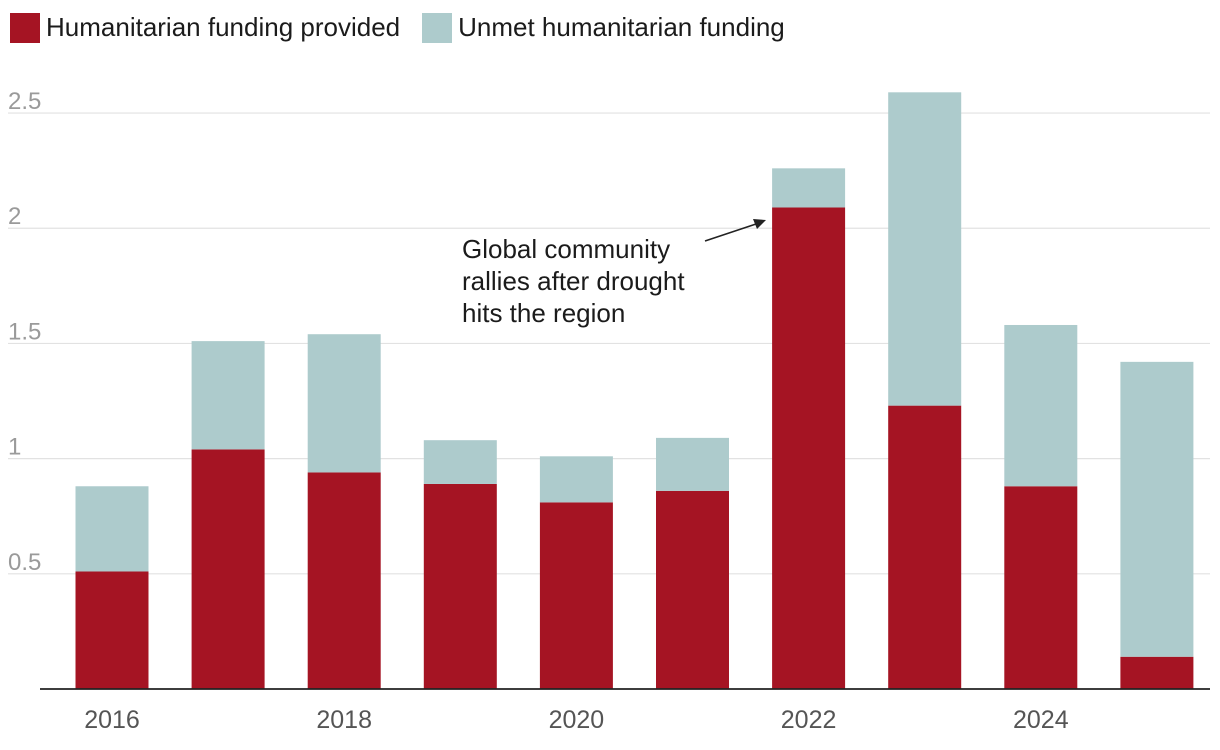 This screenshot has width=1220, height=750. What do you see at coordinates (543, 313) in the screenshot?
I see `annotation-line: hits the region` at bounding box center [543, 313].